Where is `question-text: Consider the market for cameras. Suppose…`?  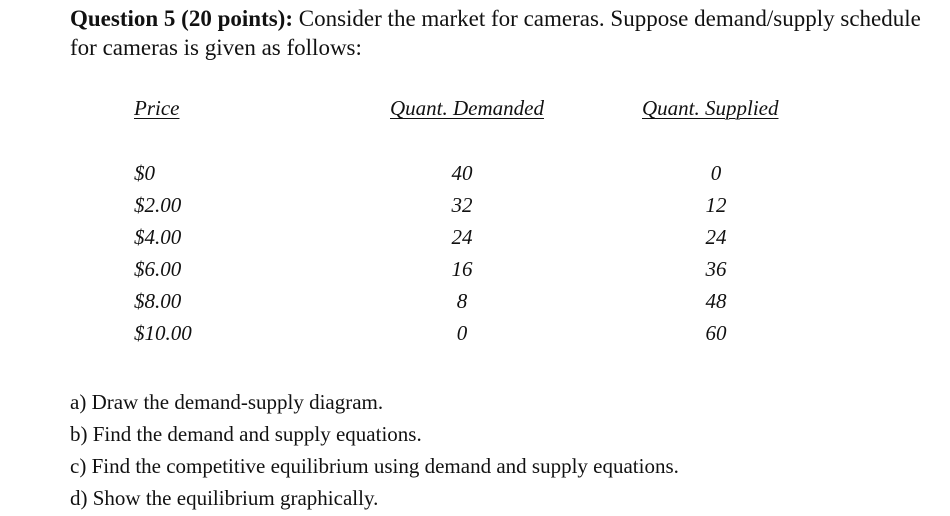 question-text: Consider the market for cameras. Suppose… is located at coordinates (495, 33).